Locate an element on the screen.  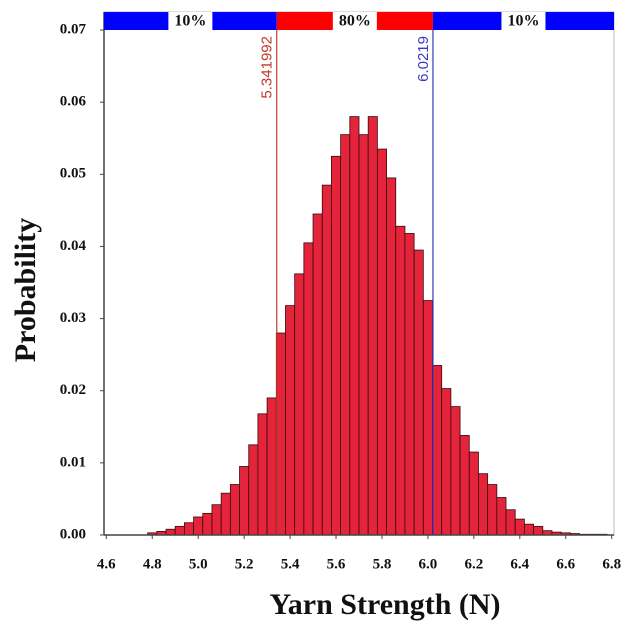
band-label: 80% is located at coordinates (355, 21).